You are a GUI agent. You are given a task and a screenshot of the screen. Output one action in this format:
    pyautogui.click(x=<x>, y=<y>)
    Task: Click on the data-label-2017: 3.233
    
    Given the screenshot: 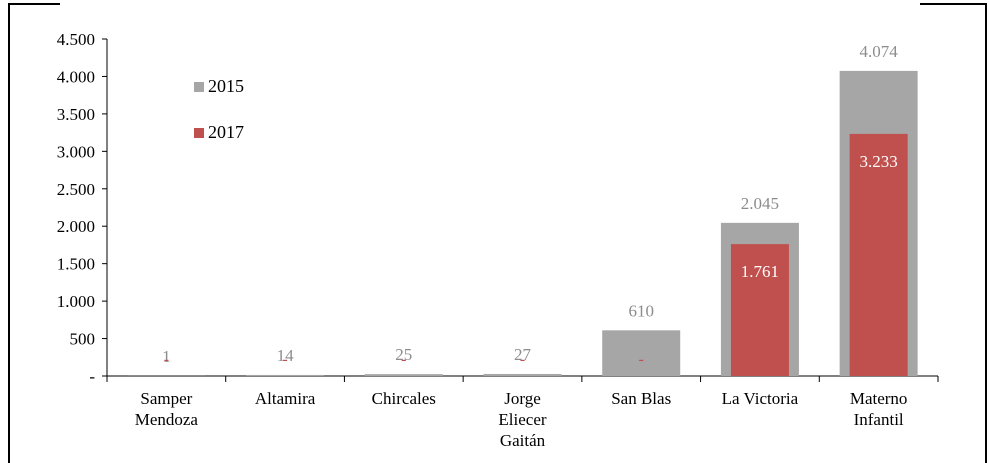 What is the action you would take?
    pyautogui.click(x=879, y=161)
    